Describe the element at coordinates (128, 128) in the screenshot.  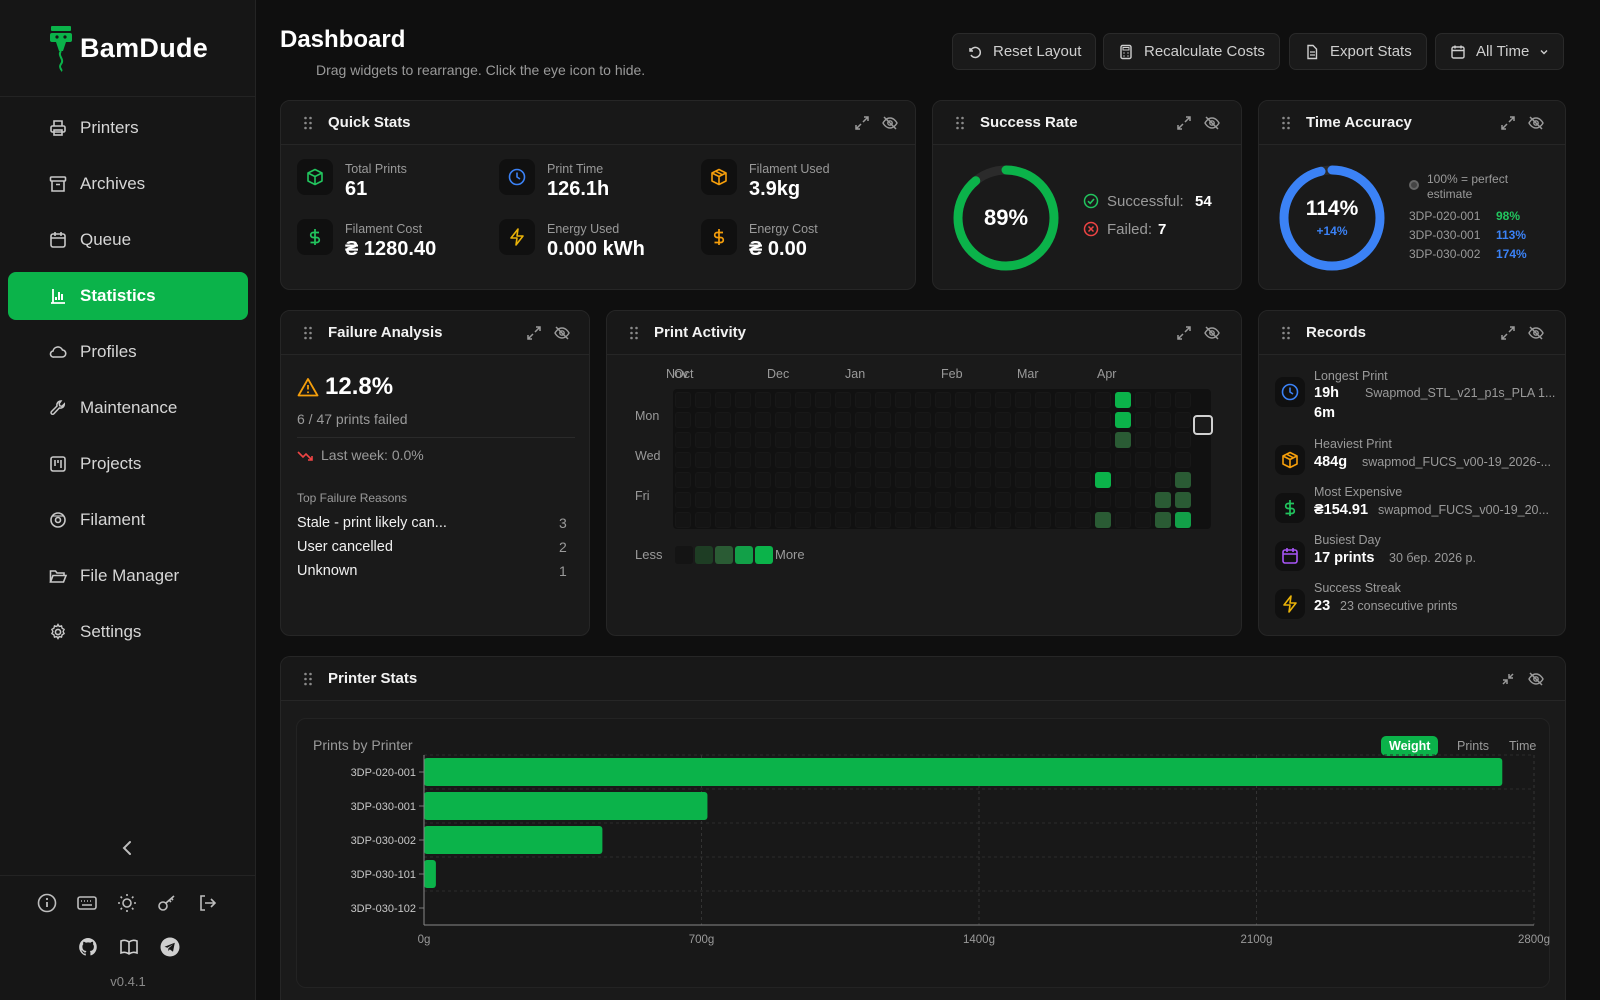
I see `sidebar-item-printers: Printers` at that location.